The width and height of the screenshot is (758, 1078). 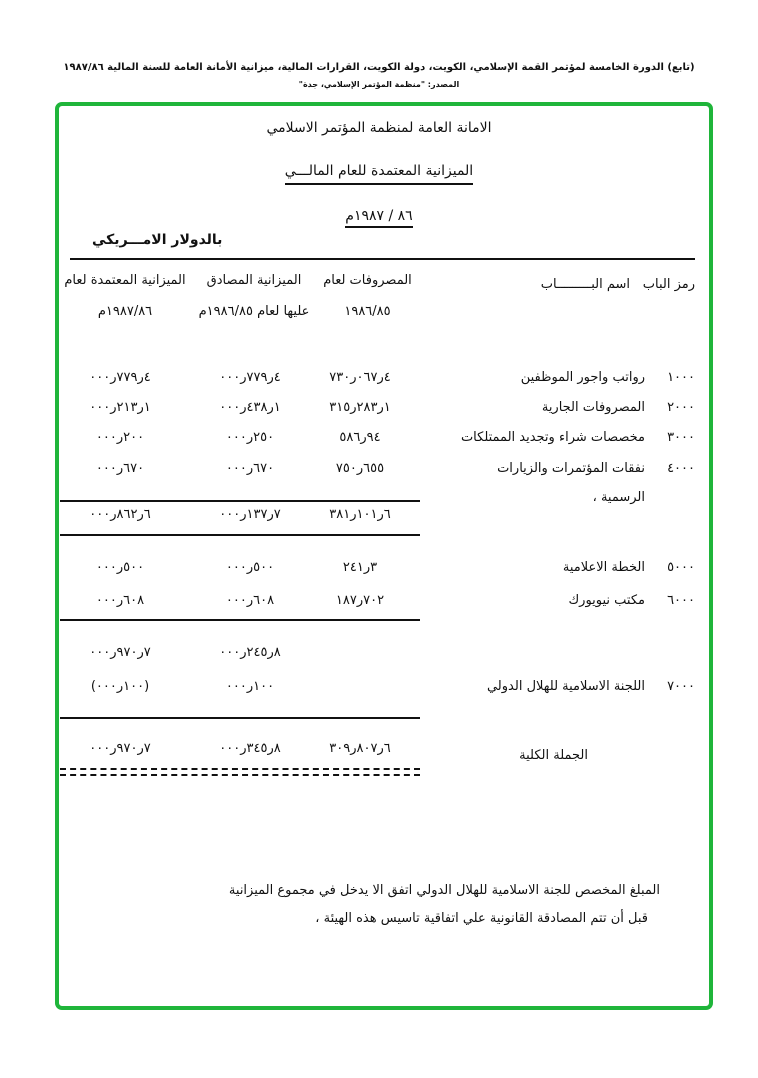 What do you see at coordinates (120, 652) in the screenshot?
I see `subtotal2-budget: ٧ر٩٧٠ر٠٠٠` at bounding box center [120, 652].